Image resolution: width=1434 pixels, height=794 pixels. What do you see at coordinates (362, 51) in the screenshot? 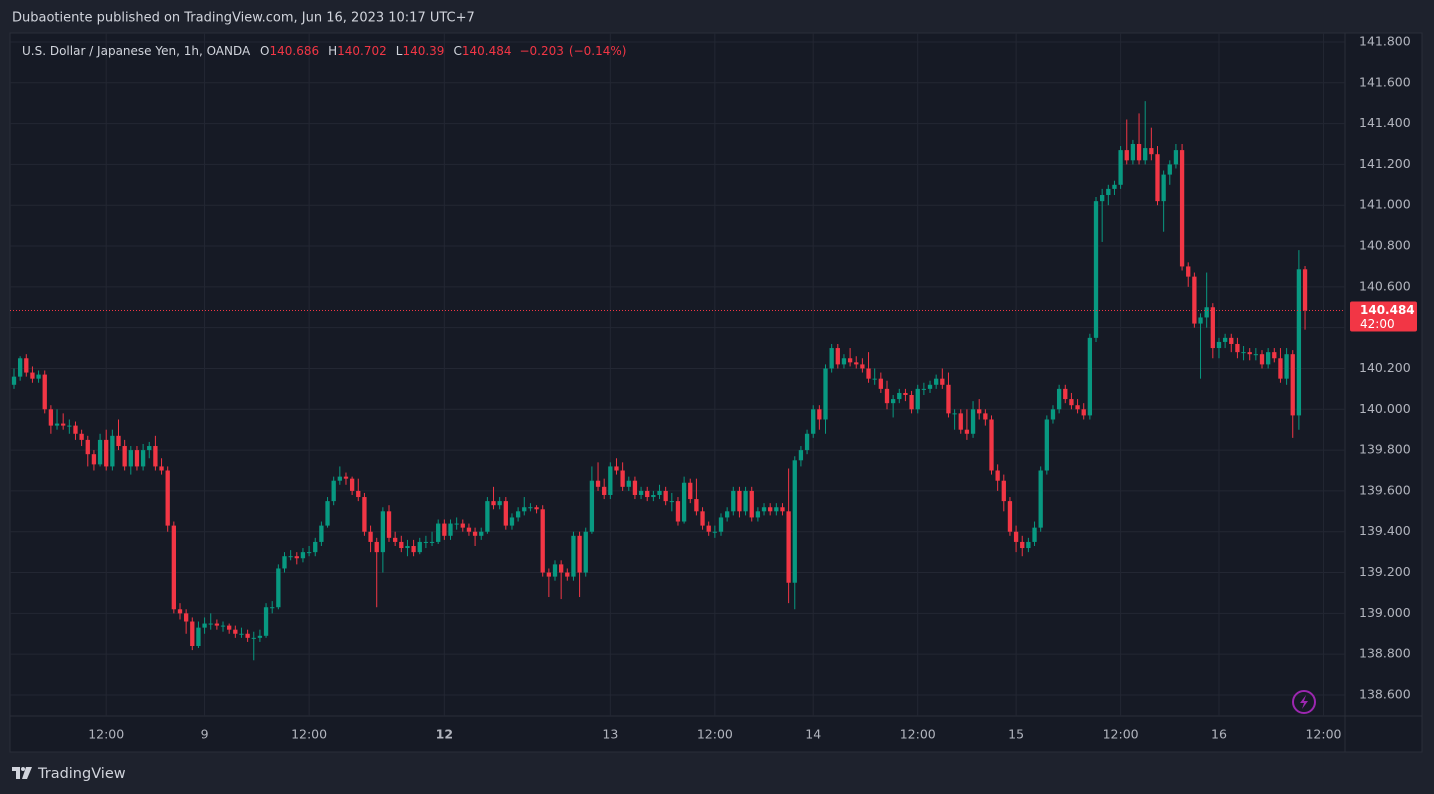
I see `legend-value: 140.702` at bounding box center [362, 51].